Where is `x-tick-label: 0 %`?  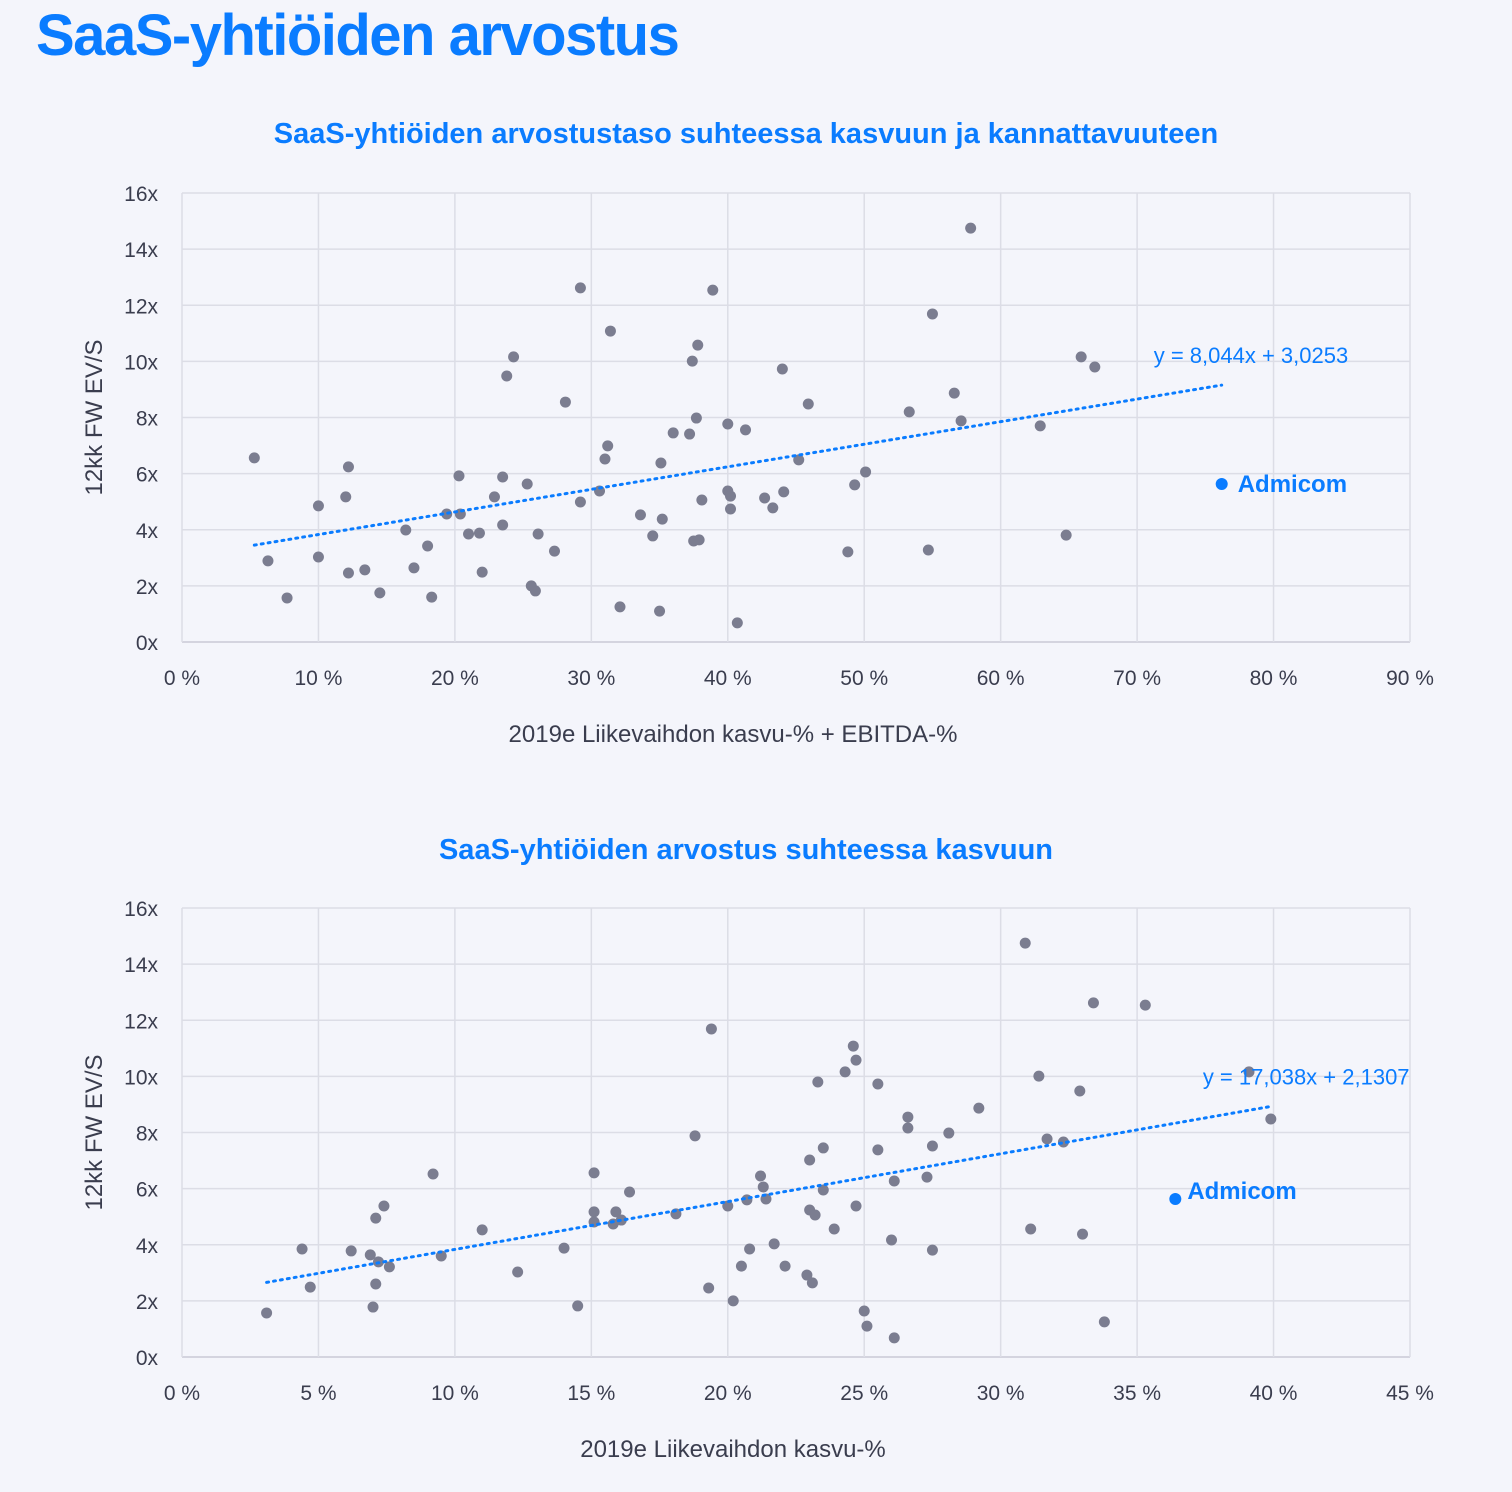 x-tick-label: 0 % is located at coordinates (182, 678).